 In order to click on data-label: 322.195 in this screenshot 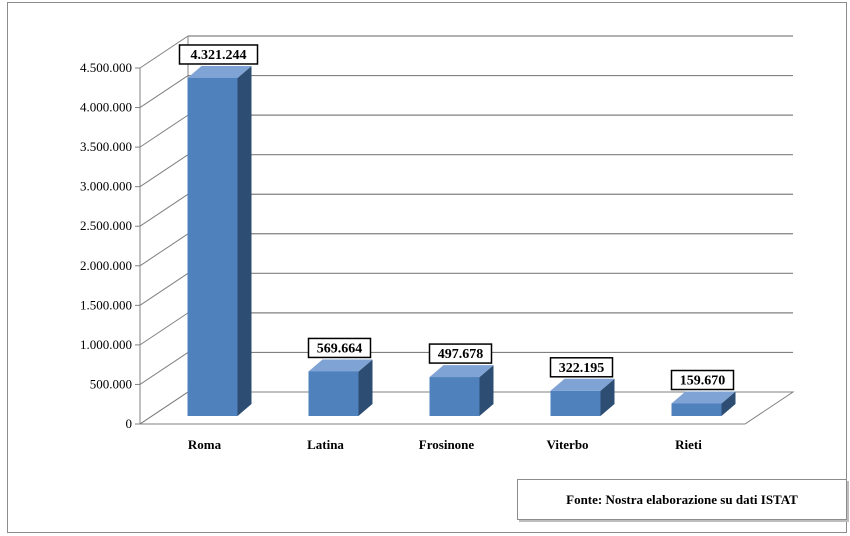, I will do `click(582, 368)`.